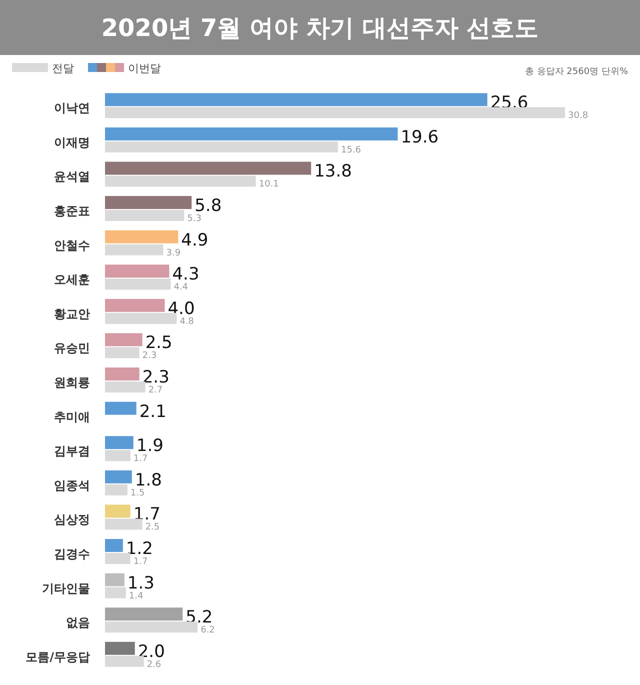  What do you see at coordinates (72, 245) in the screenshot?
I see `y-tick-label: 안철수` at bounding box center [72, 245].